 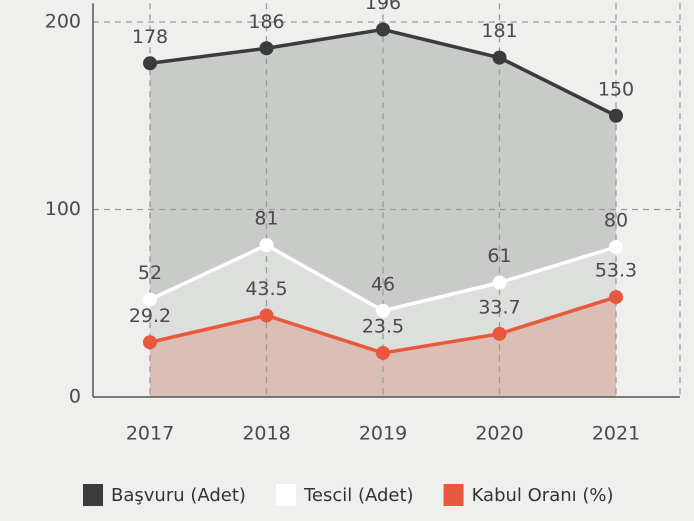 I want to click on y-tick-label: 0, so click(x=75, y=397).